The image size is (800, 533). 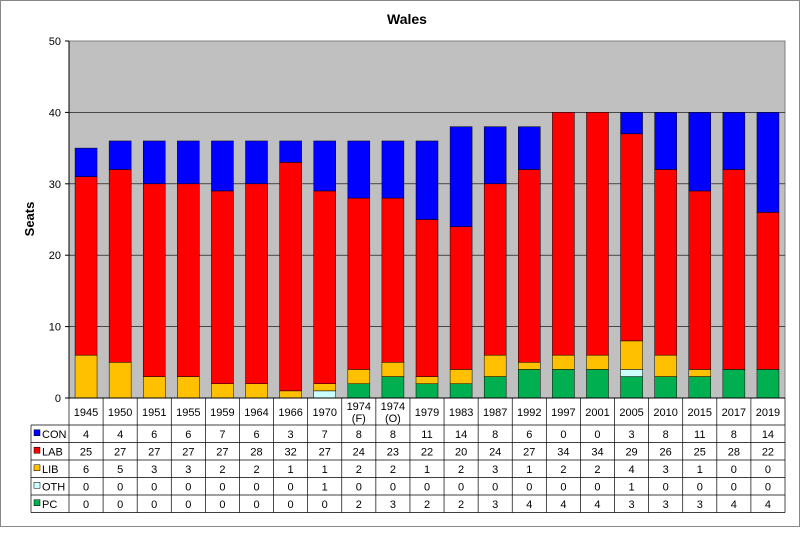 What do you see at coordinates (290, 452) in the screenshot?
I see `data-label: 32` at bounding box center [290, 452].